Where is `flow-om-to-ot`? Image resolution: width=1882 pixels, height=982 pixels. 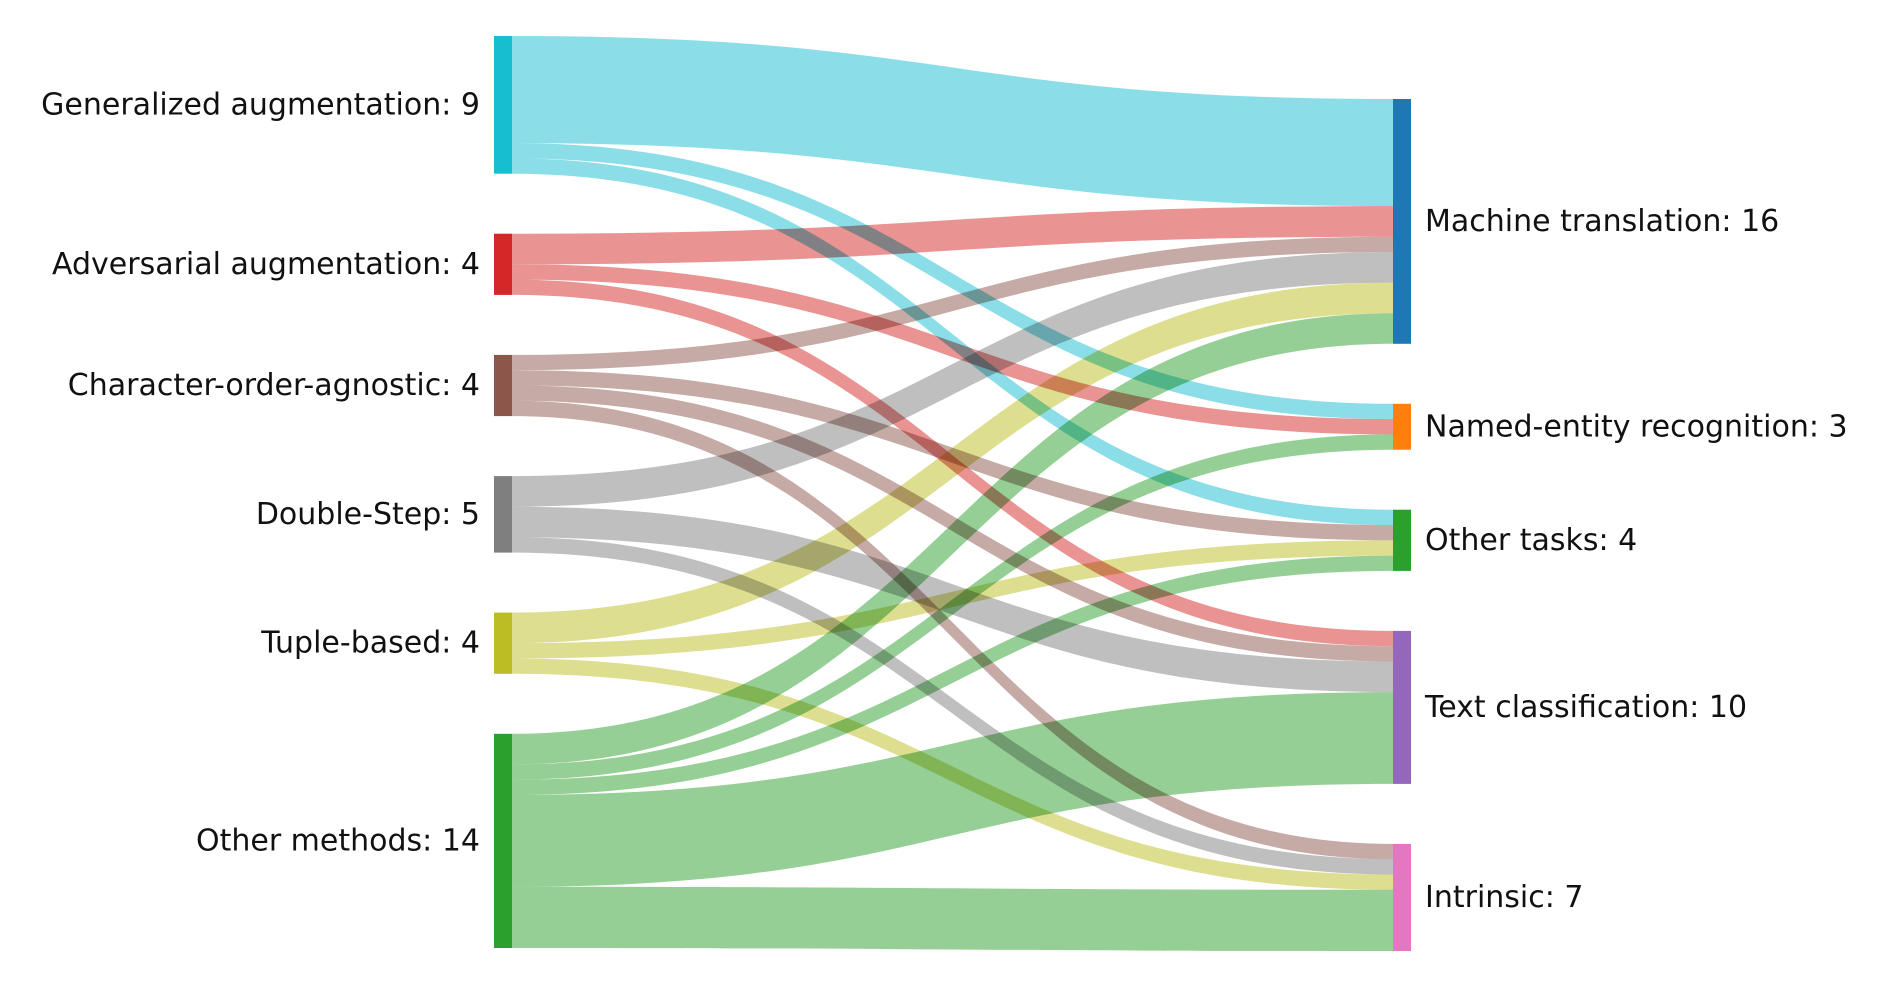 flow-om-to-ot is located at coordinates (952, 675).